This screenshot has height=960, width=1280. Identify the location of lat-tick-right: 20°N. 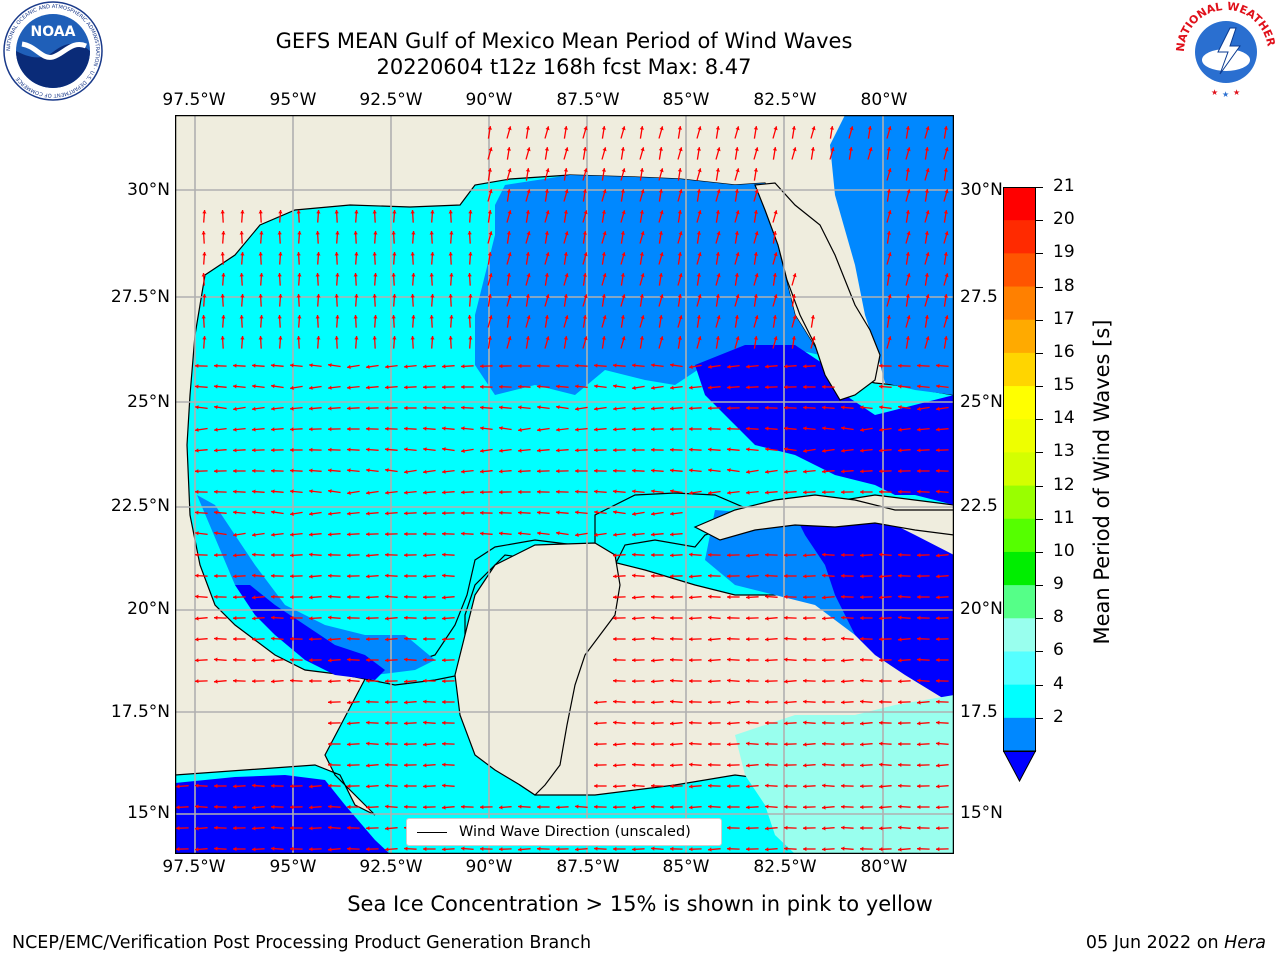
(981, 609).